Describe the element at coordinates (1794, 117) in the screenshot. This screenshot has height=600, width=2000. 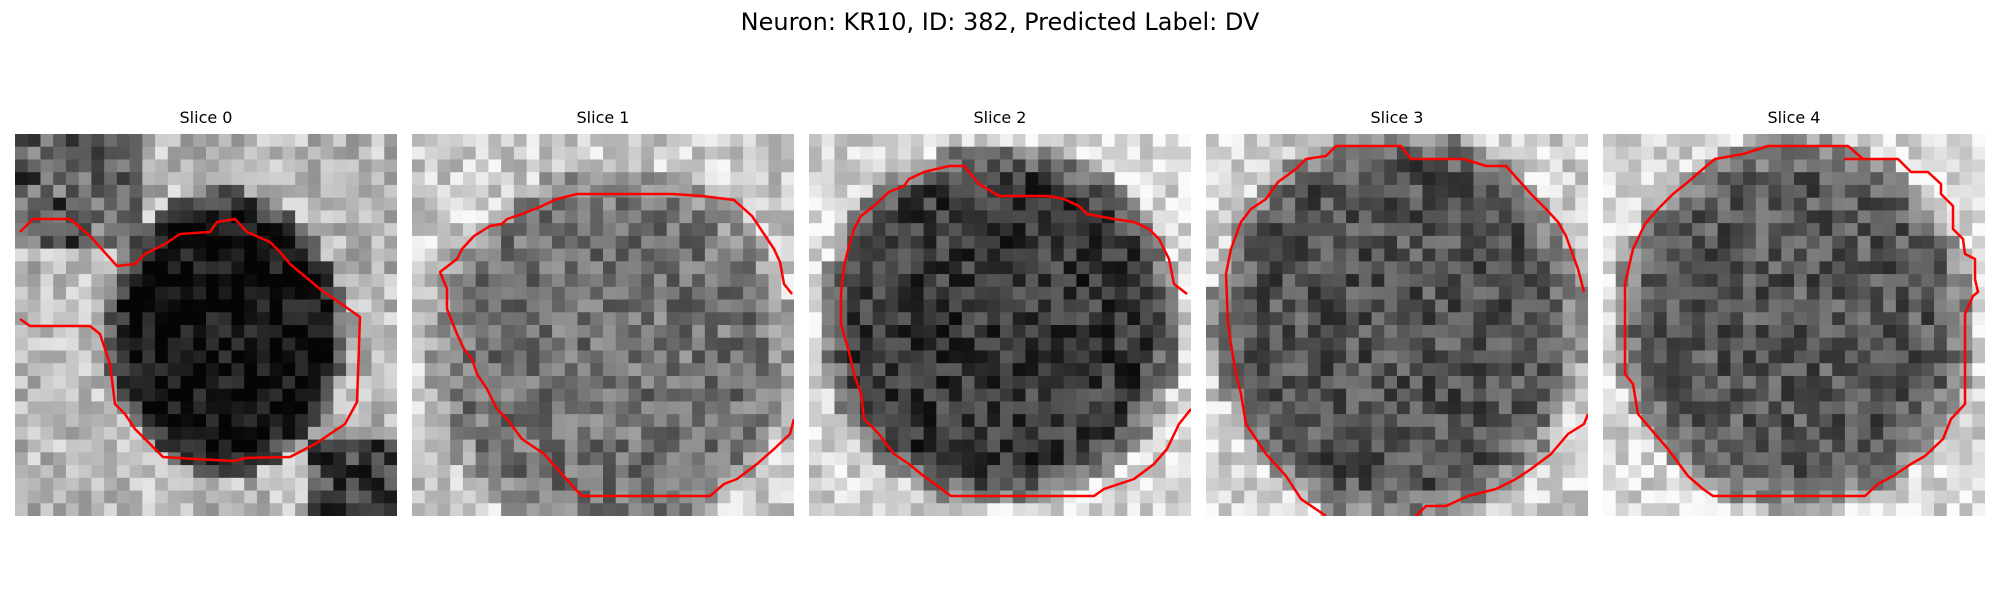
I see `slice-title-4: Slice 4` at that location.